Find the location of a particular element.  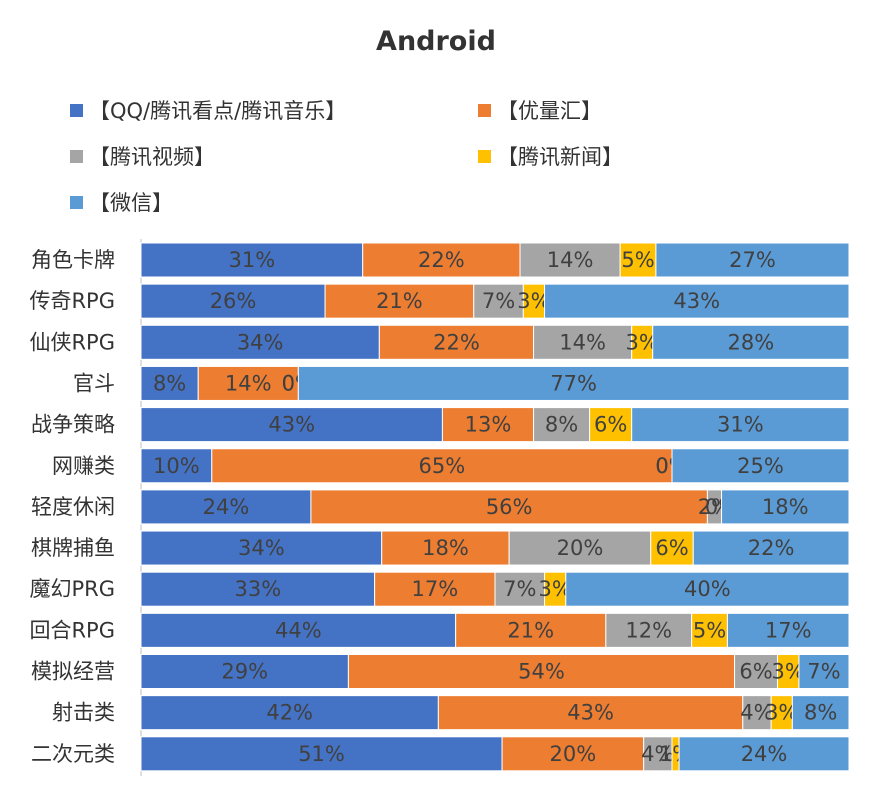

category-label: 棋牌捕鱼 is located at coordinates (73, 548).